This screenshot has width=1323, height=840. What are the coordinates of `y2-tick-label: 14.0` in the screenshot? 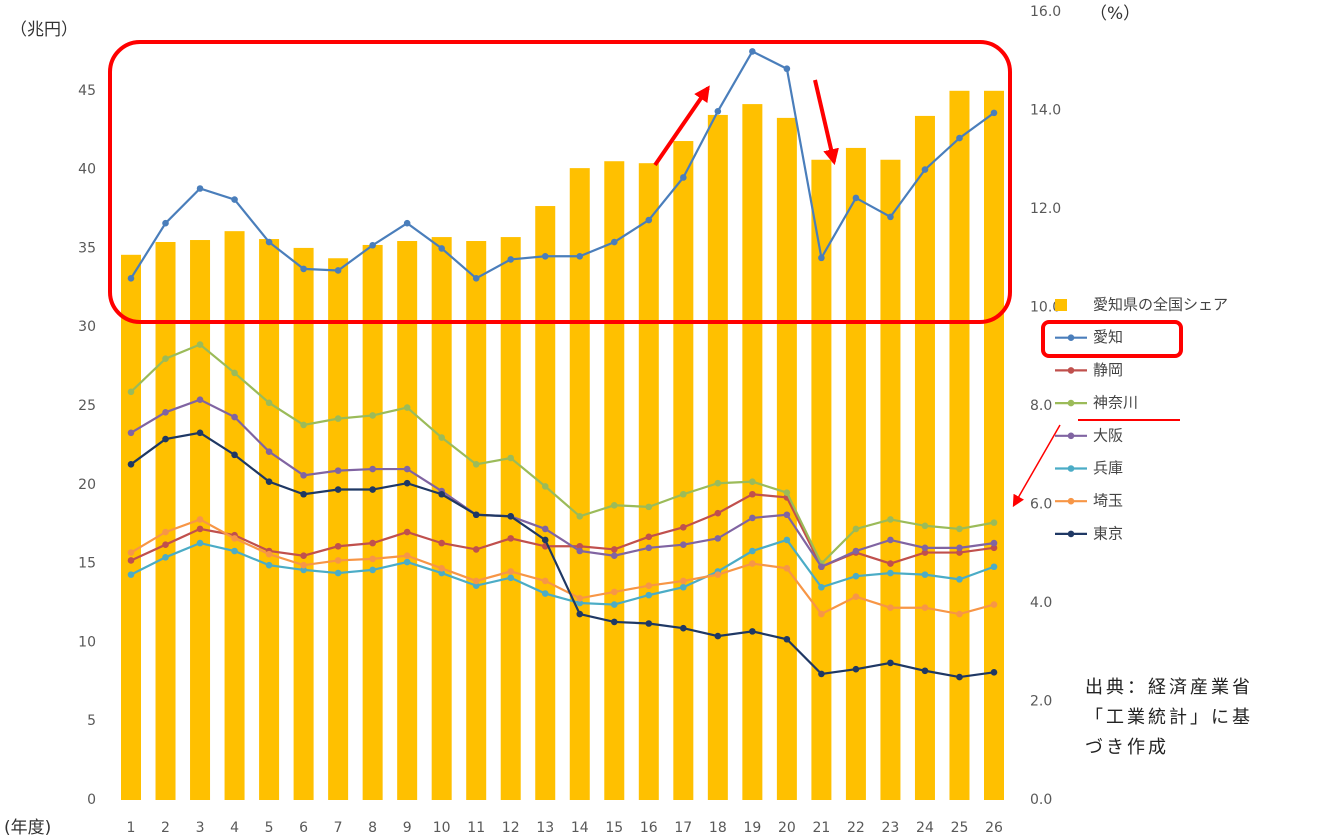 It's located at (1045, 111).